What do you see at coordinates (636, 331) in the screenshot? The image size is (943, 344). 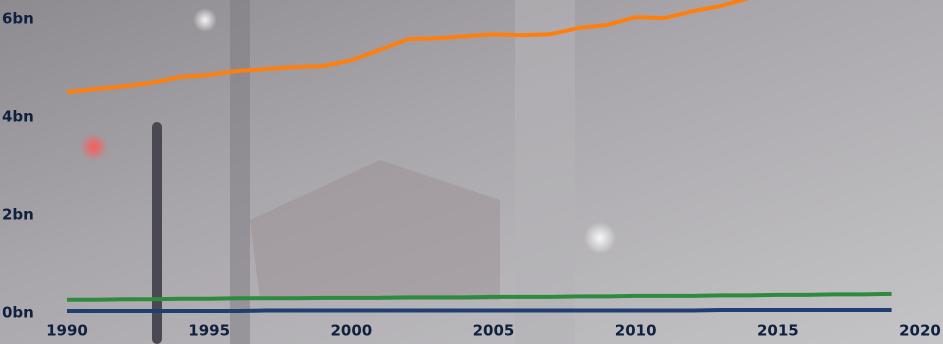 I see `x-tick-label: 2010` at bounding box center [636, 331].